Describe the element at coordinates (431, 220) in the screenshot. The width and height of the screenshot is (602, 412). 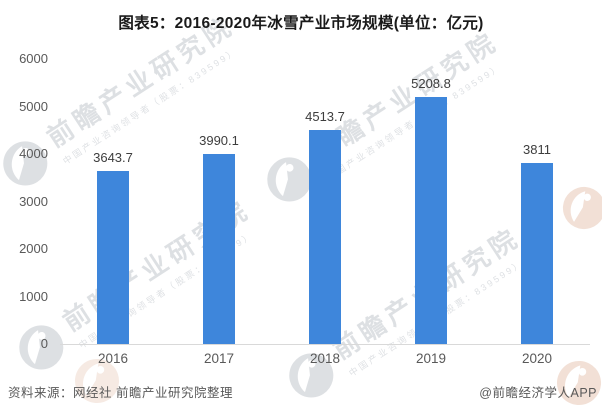
I see `bar-2019` at that location.